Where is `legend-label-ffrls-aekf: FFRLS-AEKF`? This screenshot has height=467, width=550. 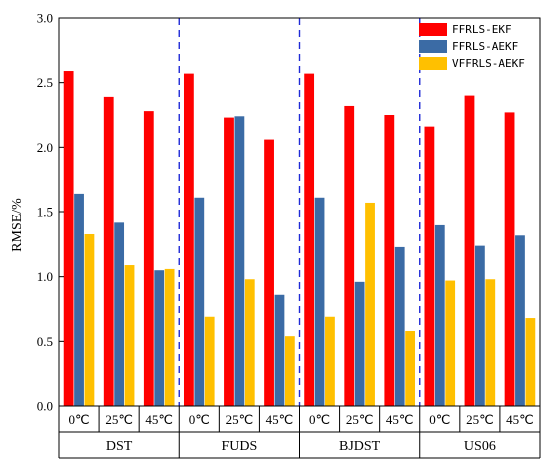
legend-label-ffrls-aekf: FFRLS-AEKF is located at coordinates (485, 46).